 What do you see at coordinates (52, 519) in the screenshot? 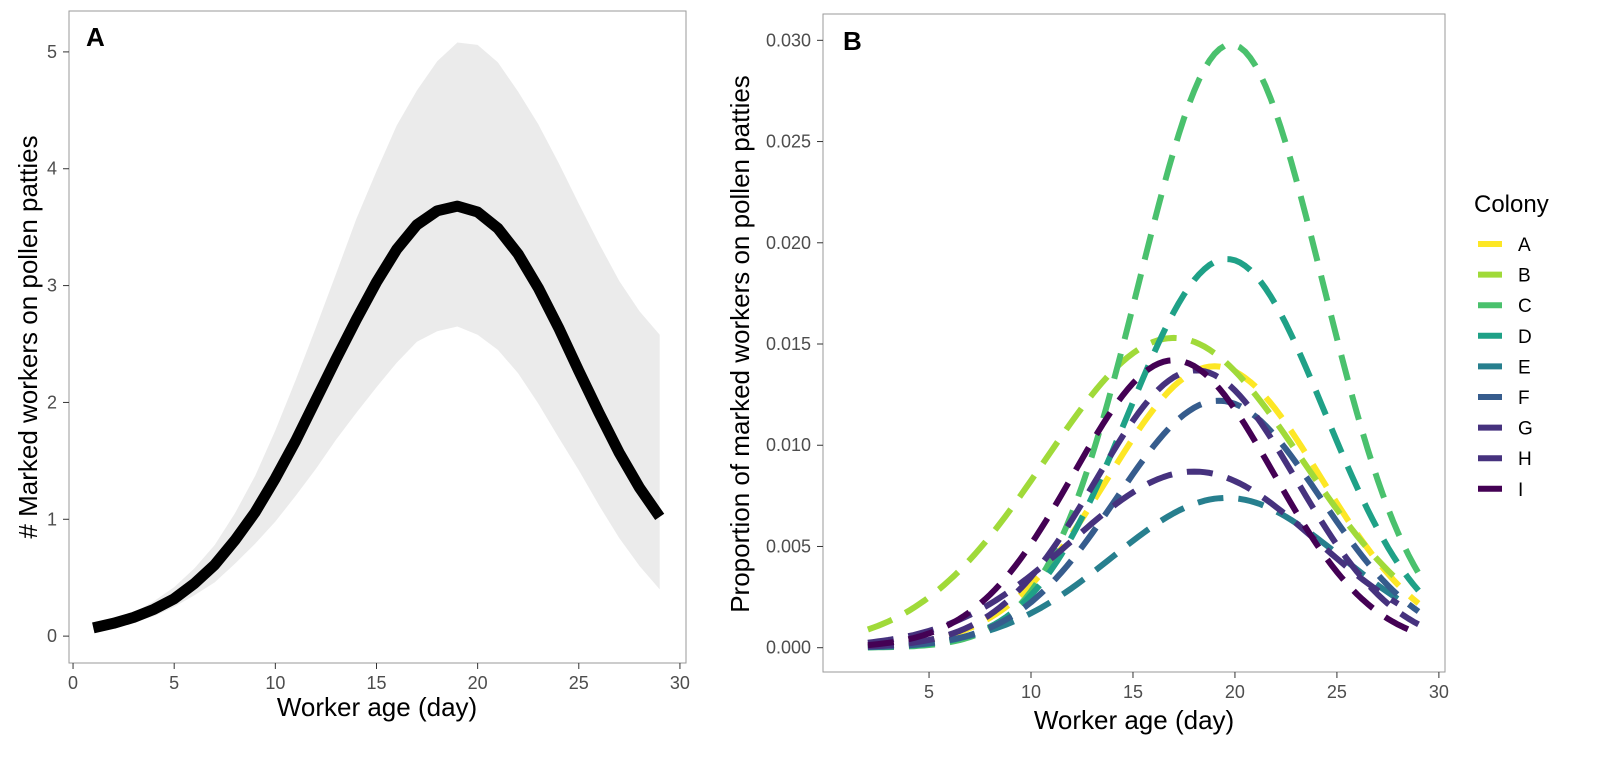
I see `y-tick-label: 1` at bounding box center [52, 519].